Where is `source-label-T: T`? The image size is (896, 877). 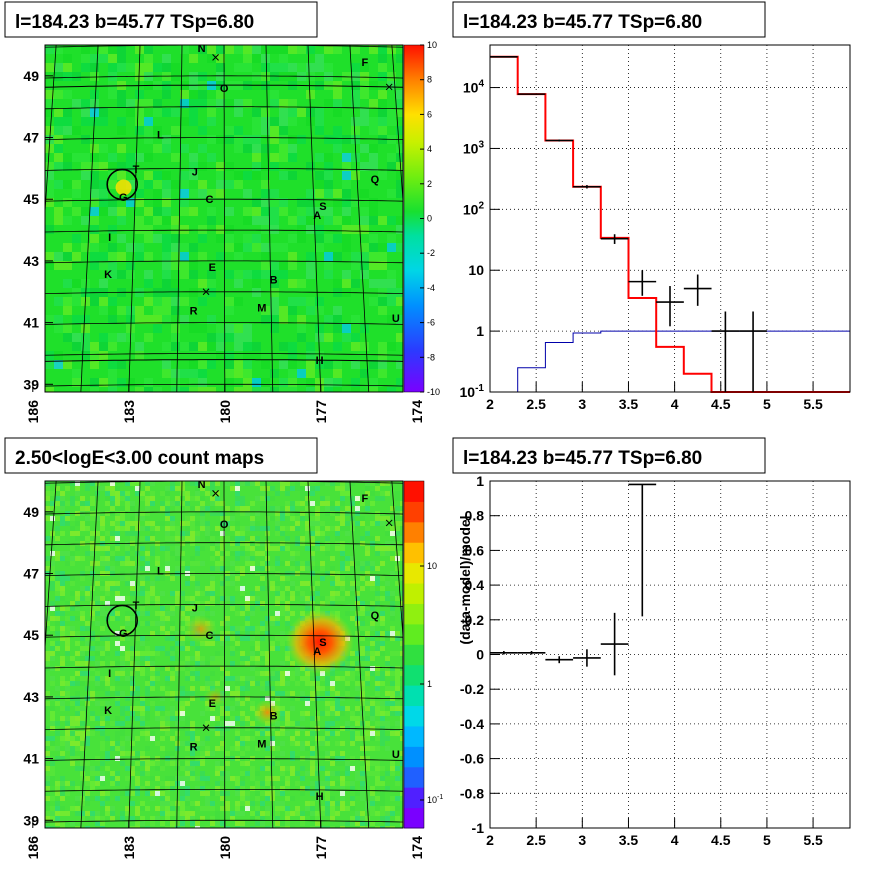
source-label-T: T is located at coordinates (136, 606).